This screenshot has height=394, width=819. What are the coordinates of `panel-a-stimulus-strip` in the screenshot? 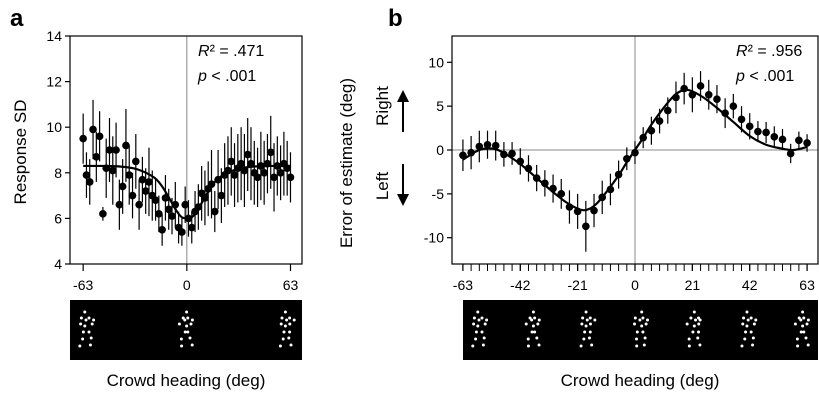 It's located at (186, 330).